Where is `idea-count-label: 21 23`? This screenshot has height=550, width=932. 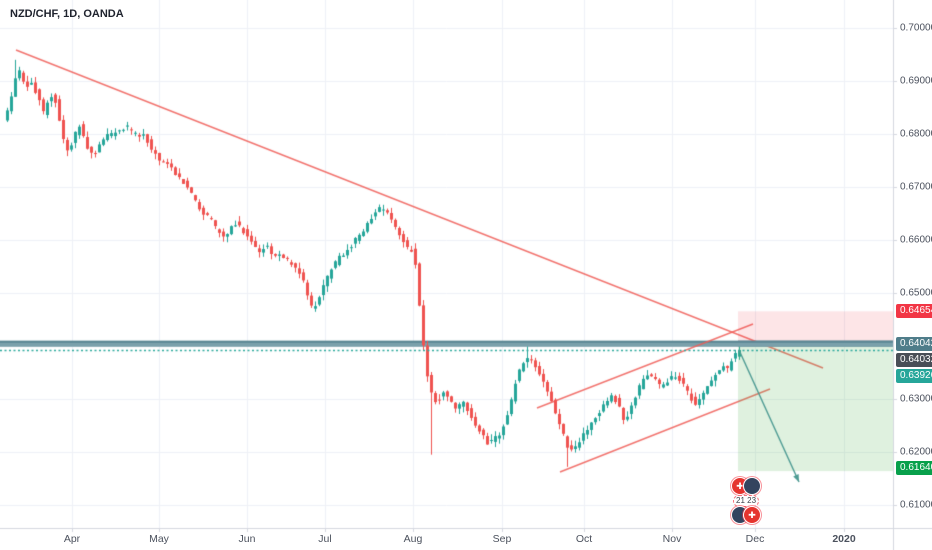 idea-count-label: 21 23 is located at coordinates (746, 501).